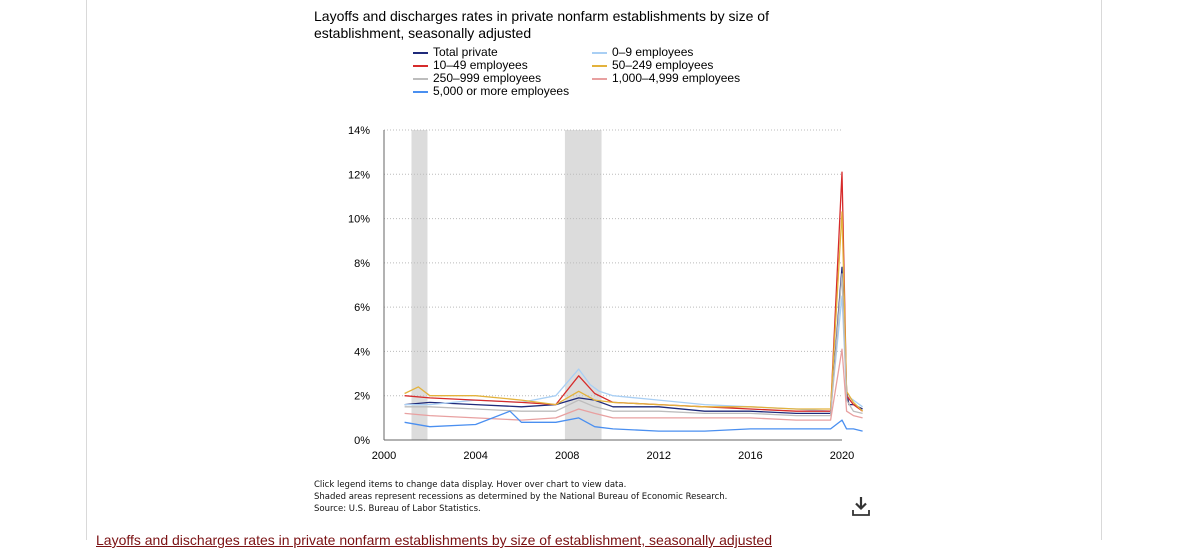 This screenshot has height=548, width=1192. I want to click on x-tick-label: 2004, so click(475, 456).